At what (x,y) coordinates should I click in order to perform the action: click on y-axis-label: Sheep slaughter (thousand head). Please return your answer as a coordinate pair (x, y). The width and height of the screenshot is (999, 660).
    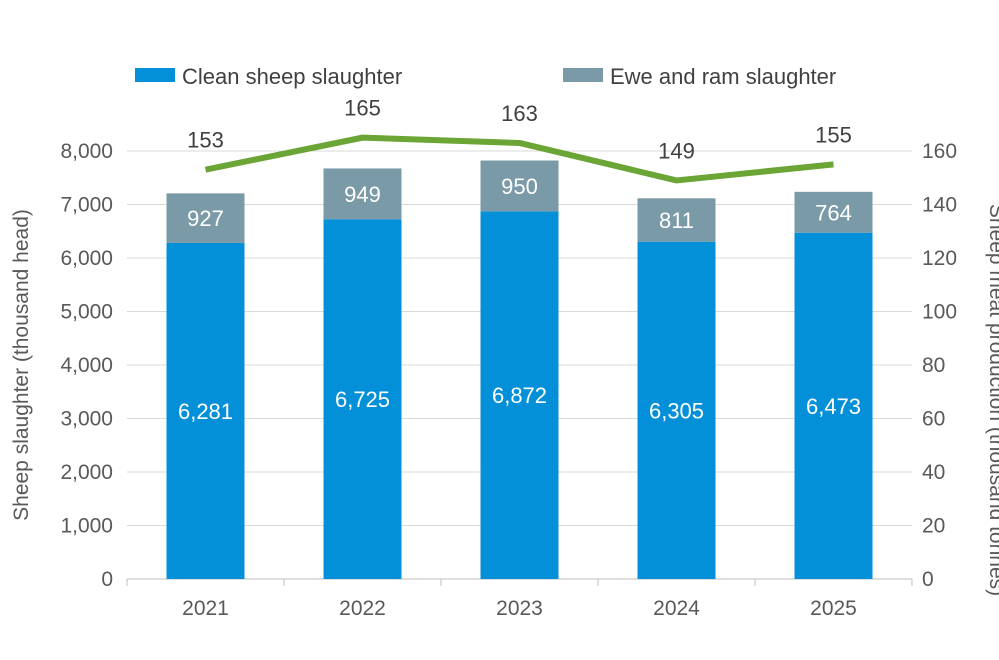
    Looking at the image, I should click on (21, 365).